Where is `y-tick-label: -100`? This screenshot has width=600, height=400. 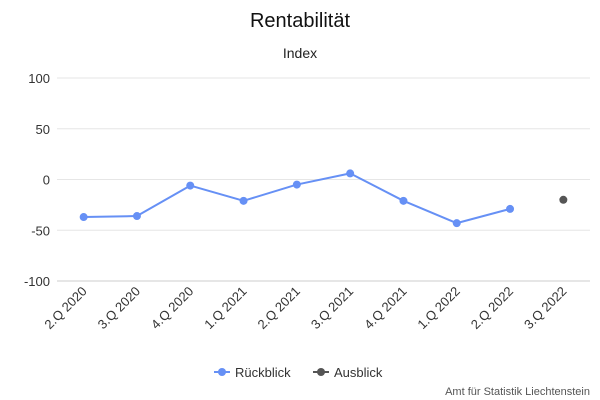
y-tick-label: -100 is located at coordinates (37, 281).